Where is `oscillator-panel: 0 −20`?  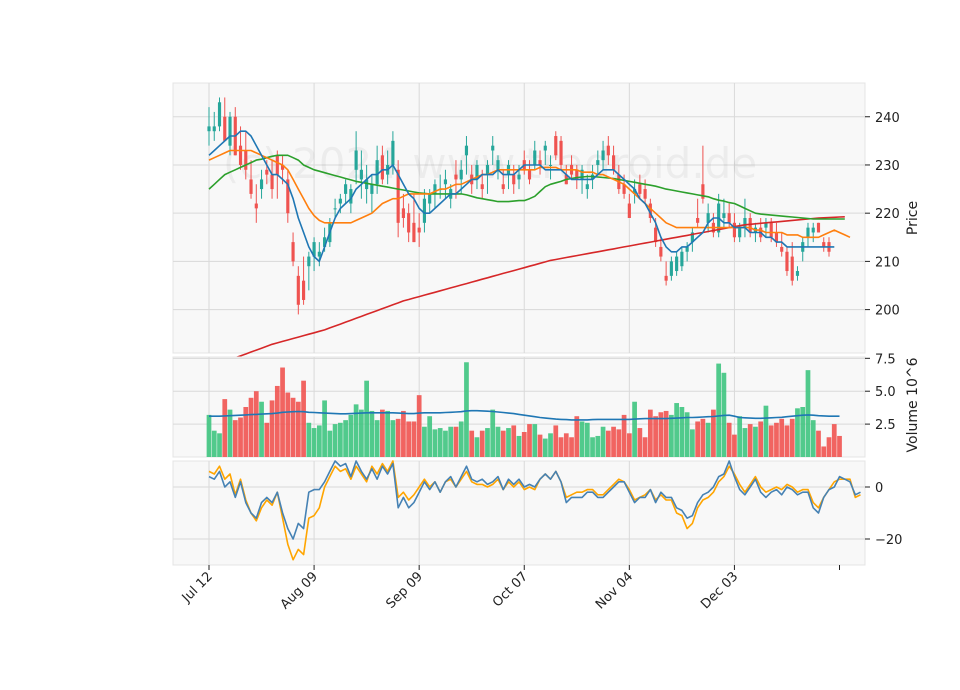
oscillator-panel: 0 −20 is located at coordinates (537, 513).